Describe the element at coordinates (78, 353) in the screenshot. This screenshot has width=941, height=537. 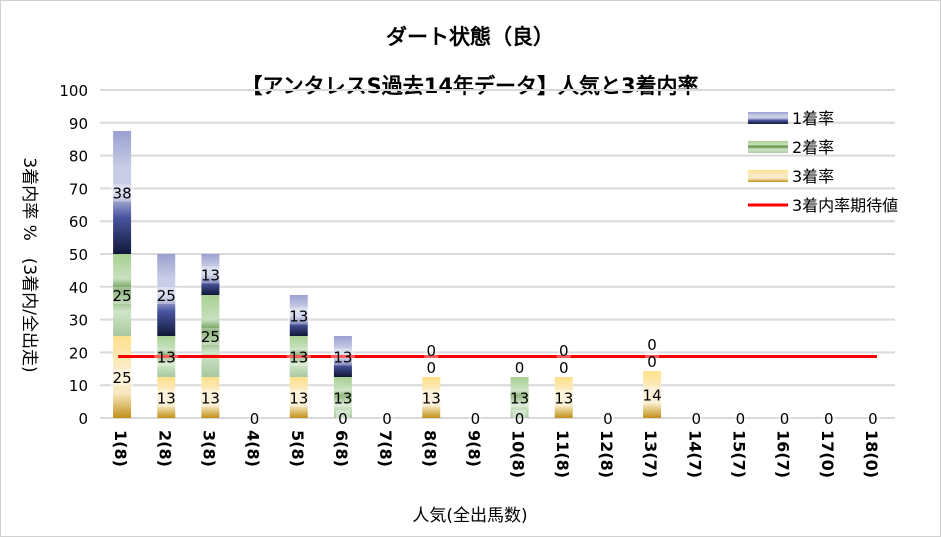
I see `y-tick-label: 20` at that location.